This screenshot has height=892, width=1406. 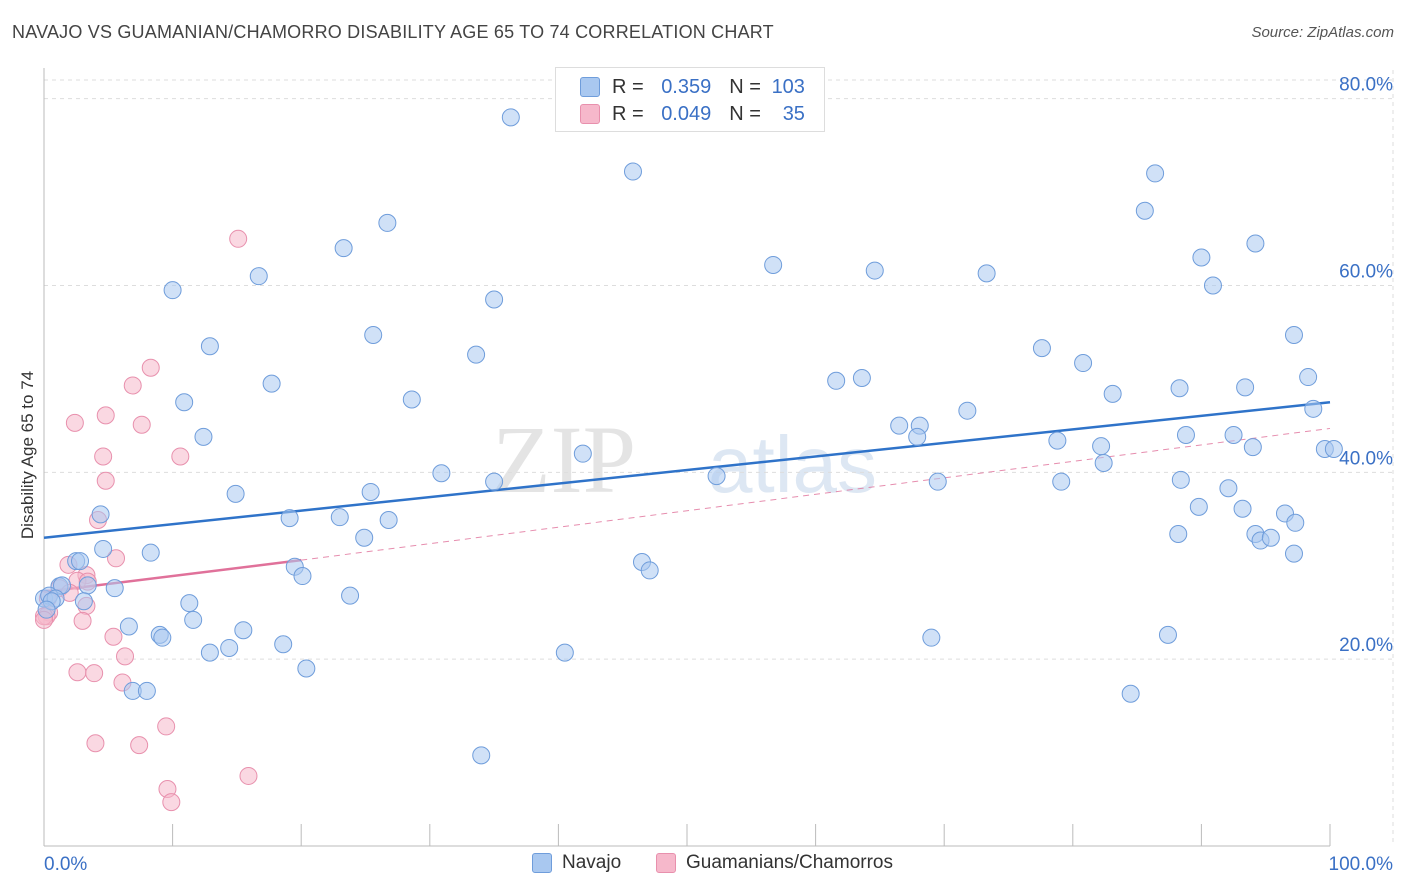 What do you see at coordinates (564, 459) in the screenshot?
I see `watermark-zip: ZIP` at bounding box center [564, 459].